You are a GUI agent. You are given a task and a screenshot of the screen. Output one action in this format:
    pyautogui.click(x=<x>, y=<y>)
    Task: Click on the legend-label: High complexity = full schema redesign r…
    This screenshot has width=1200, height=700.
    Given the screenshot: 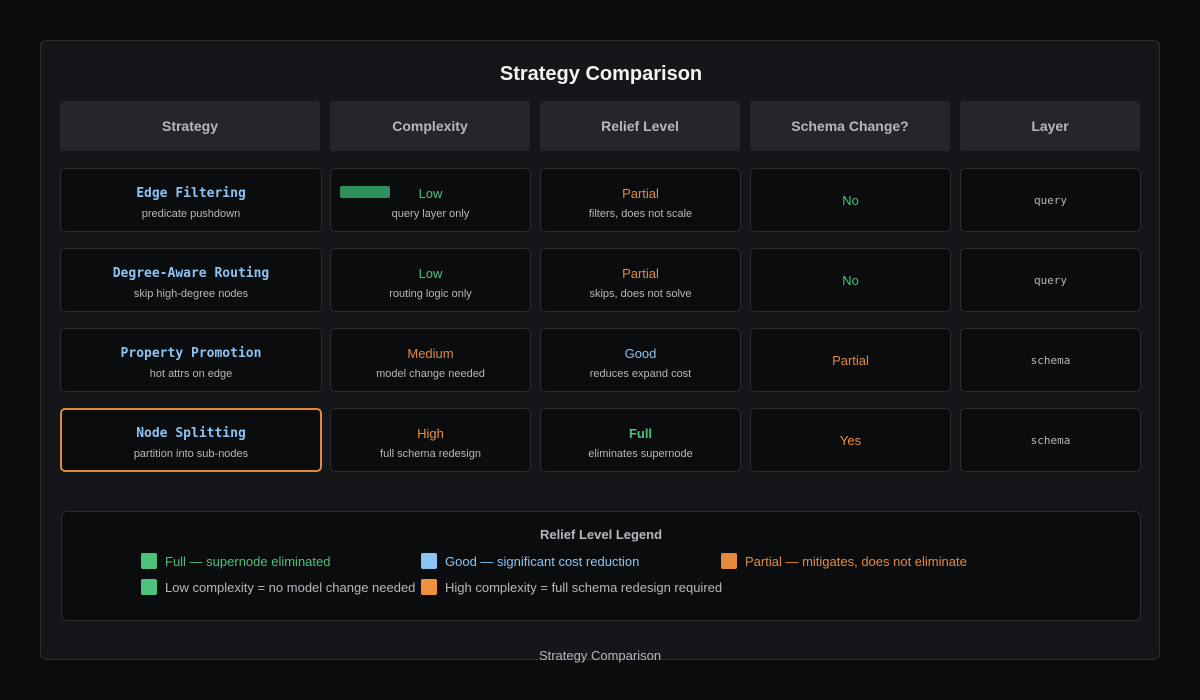 What is the action you would take?
    pyautogui.click(x=584, y=587)
    